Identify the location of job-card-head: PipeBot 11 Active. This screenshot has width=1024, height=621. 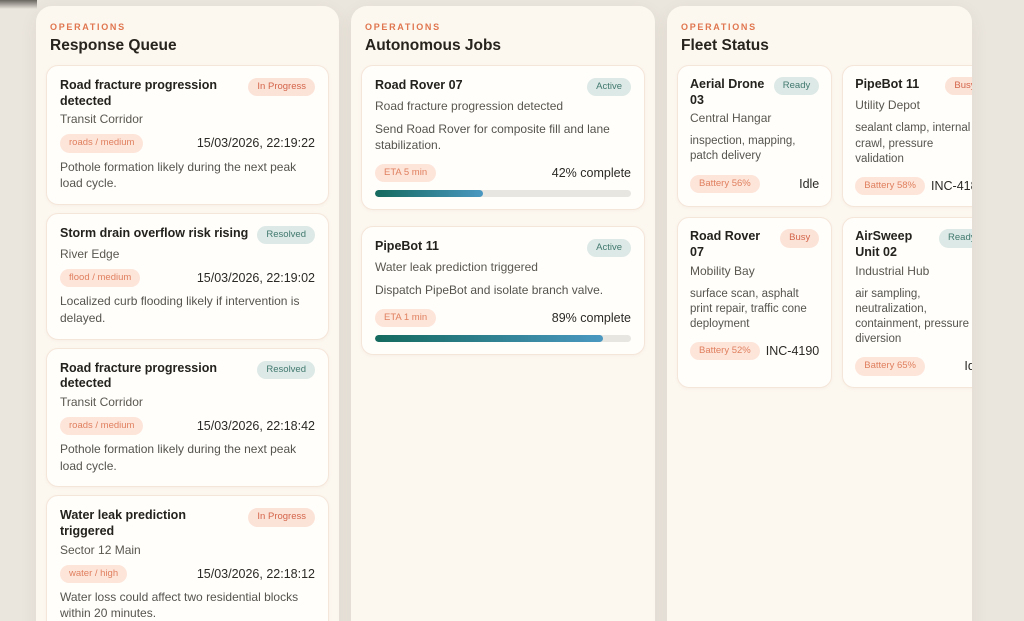
(503, 248).